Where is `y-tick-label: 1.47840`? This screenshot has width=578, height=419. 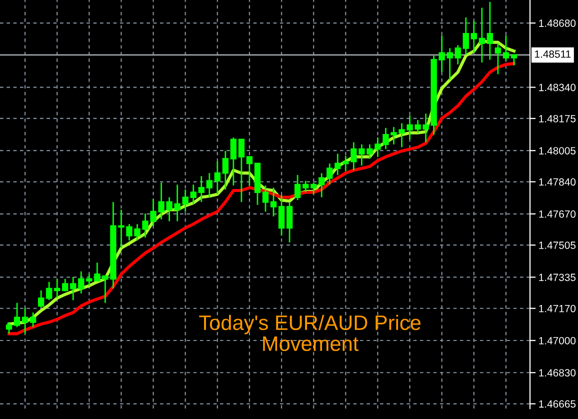 y-tick-label: 1.47840 is located at coordinates (557, 182).